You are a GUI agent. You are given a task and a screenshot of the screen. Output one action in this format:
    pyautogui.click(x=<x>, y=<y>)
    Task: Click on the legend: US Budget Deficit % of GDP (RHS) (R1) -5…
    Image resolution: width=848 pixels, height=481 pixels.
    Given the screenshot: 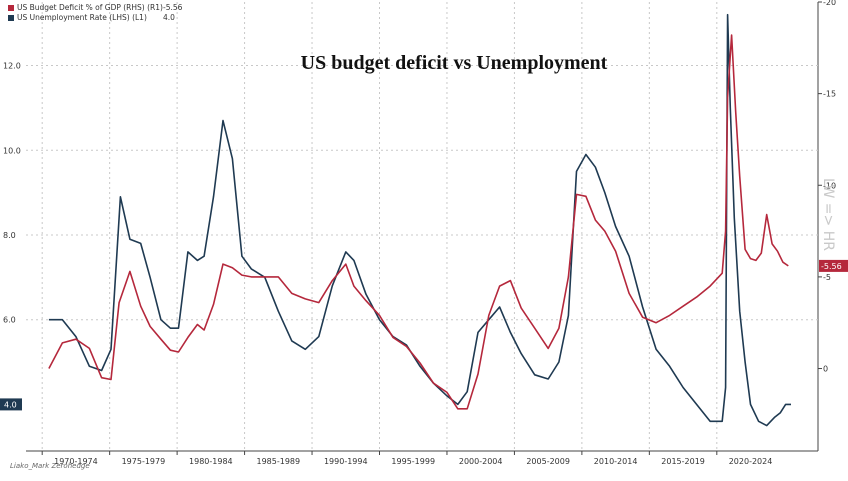 What is the action you would take?
    pyautogui.click(x=95, y=13)
    